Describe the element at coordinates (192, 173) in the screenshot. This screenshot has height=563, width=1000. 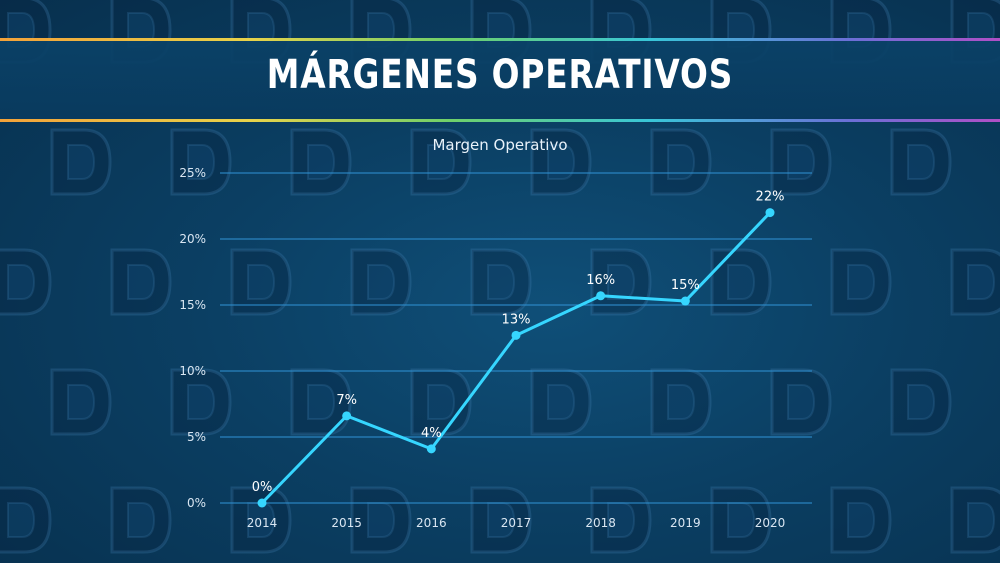
I see `y-tick-label: 25%` at that location.